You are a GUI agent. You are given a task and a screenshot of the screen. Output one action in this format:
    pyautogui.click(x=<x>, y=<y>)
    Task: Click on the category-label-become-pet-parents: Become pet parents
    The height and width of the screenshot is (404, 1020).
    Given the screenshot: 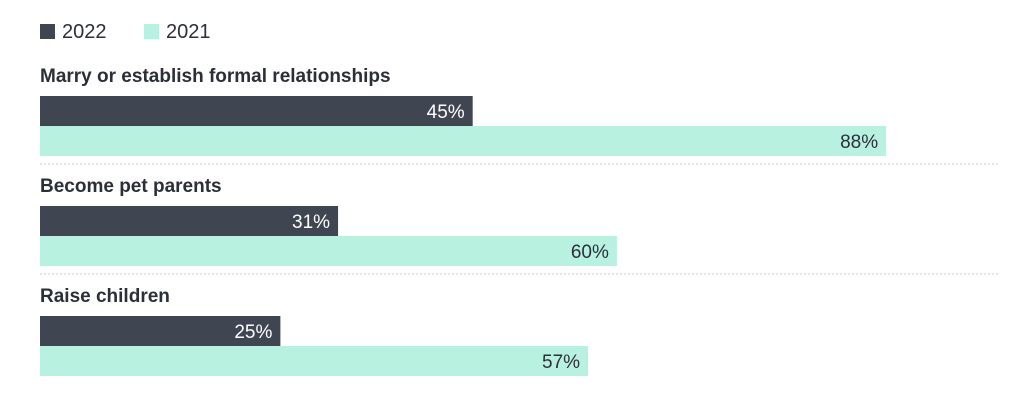 What is the action you would take?
    pyautogui.click(x=131, y=186)
    